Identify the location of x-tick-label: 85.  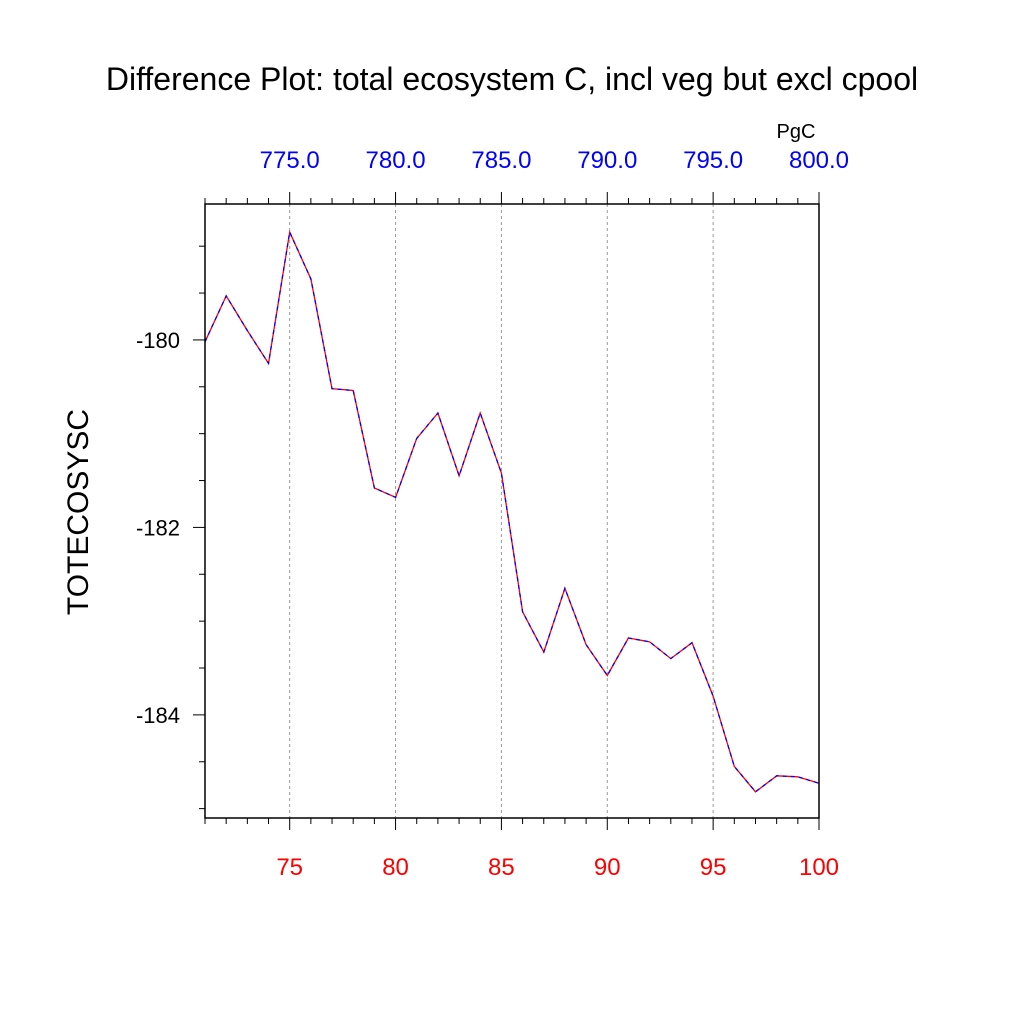
(501, 867).